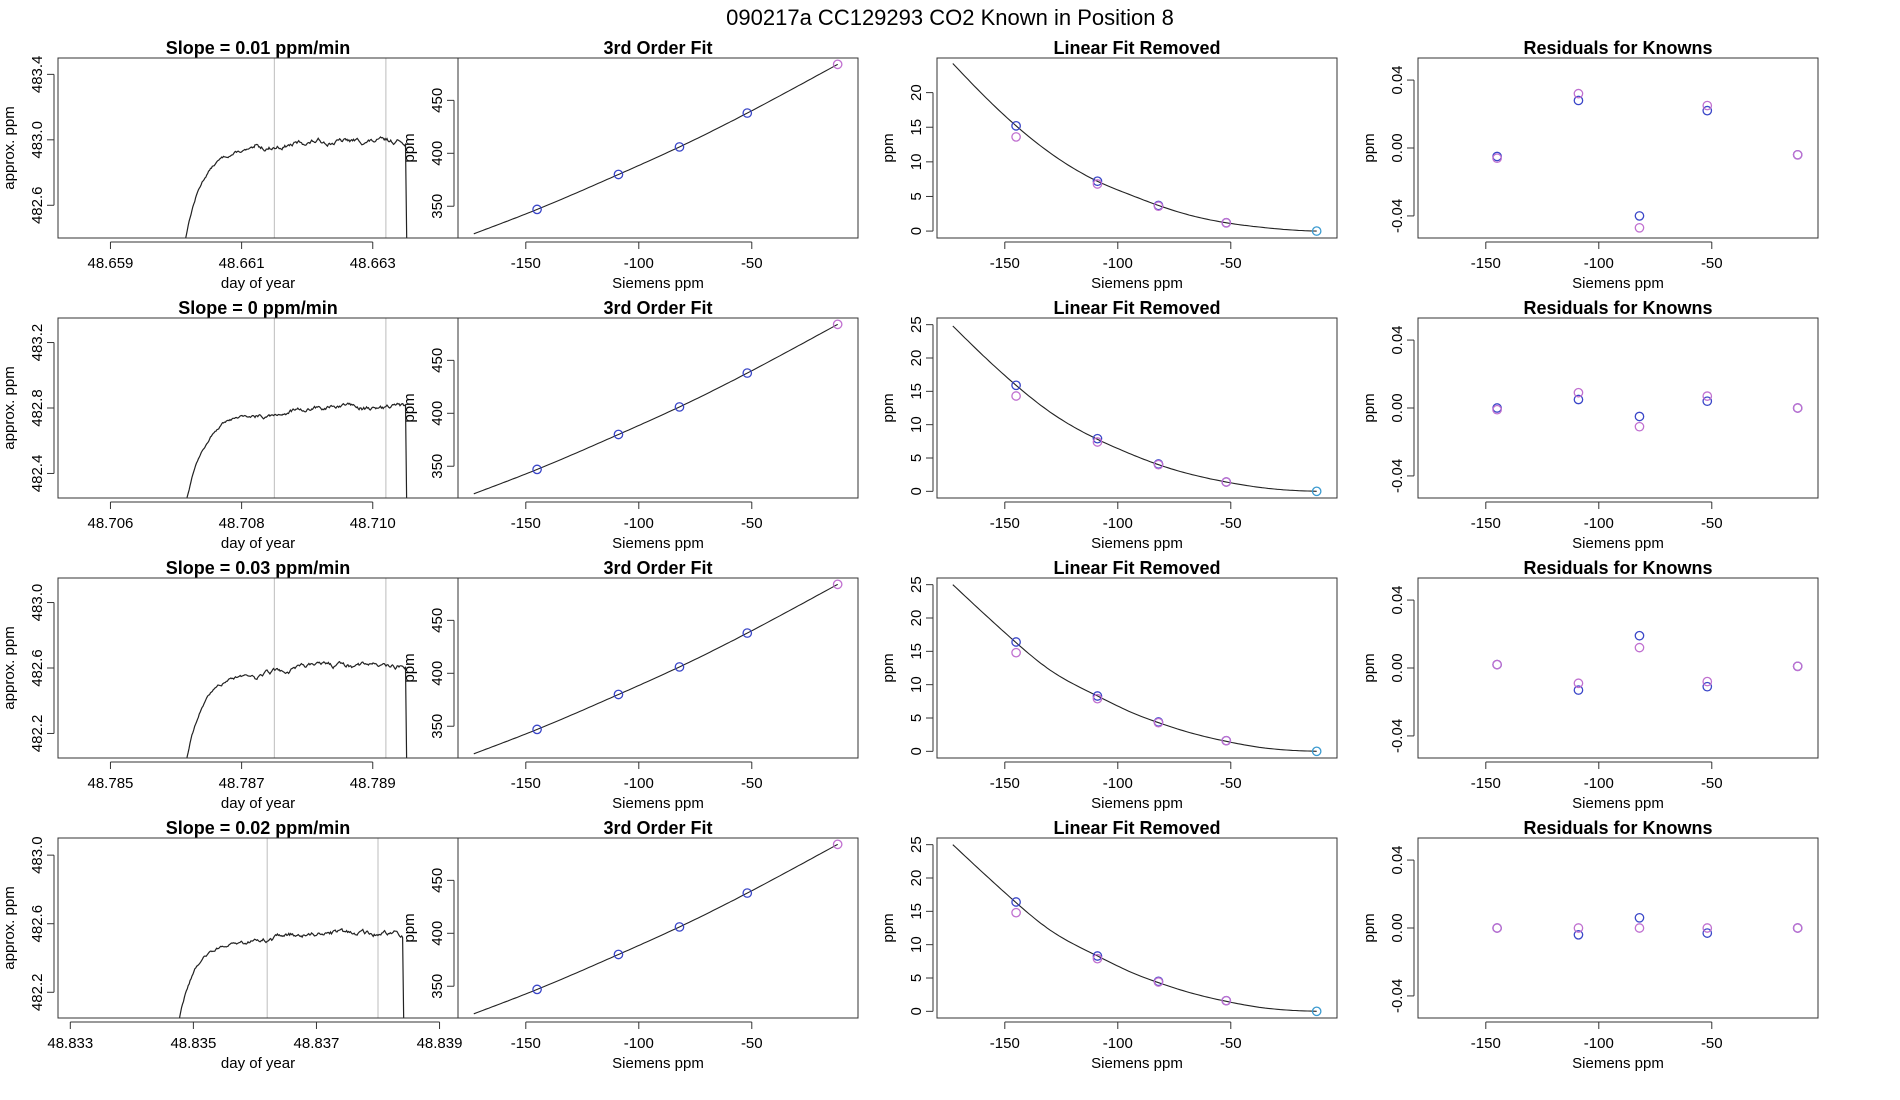 The image size is (1900, 1100). Describe the element at coordinates (258, 828) in the screenshot. I see `chart-title: Slope = 0.02 ppm/min` at that location.